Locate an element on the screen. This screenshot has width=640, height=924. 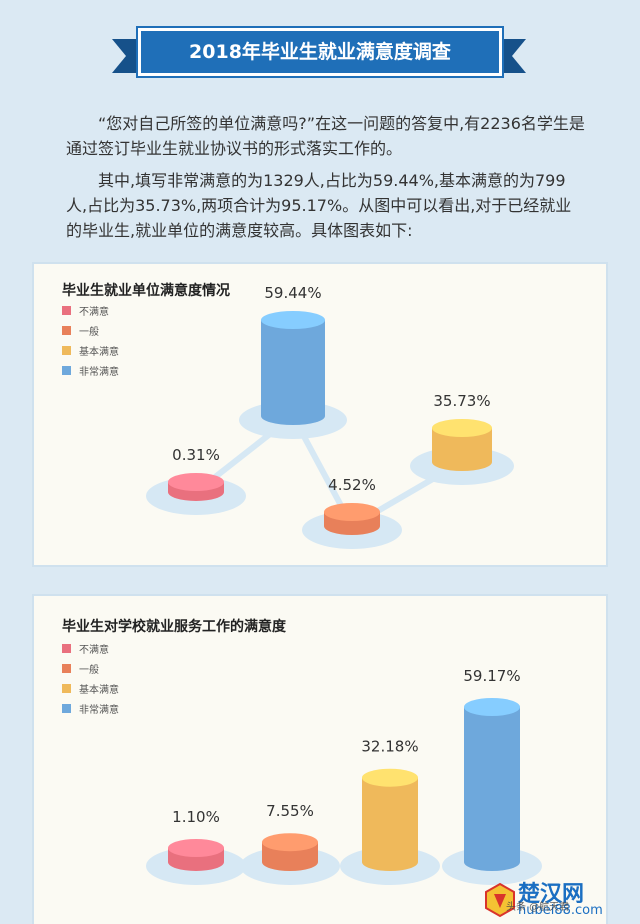
chart2-legend-item: 不满意 is located at coordinates (90, 648).